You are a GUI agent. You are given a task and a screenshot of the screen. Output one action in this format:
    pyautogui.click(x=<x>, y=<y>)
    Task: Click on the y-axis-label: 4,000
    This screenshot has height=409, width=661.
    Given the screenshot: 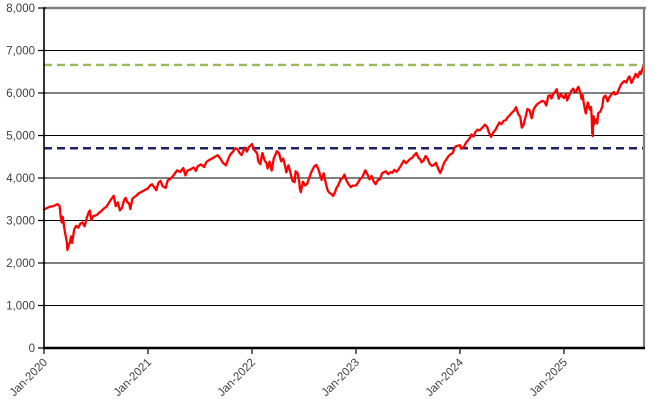 What is the action you would take?
    pyautogui.click(x=20, y=179)
    